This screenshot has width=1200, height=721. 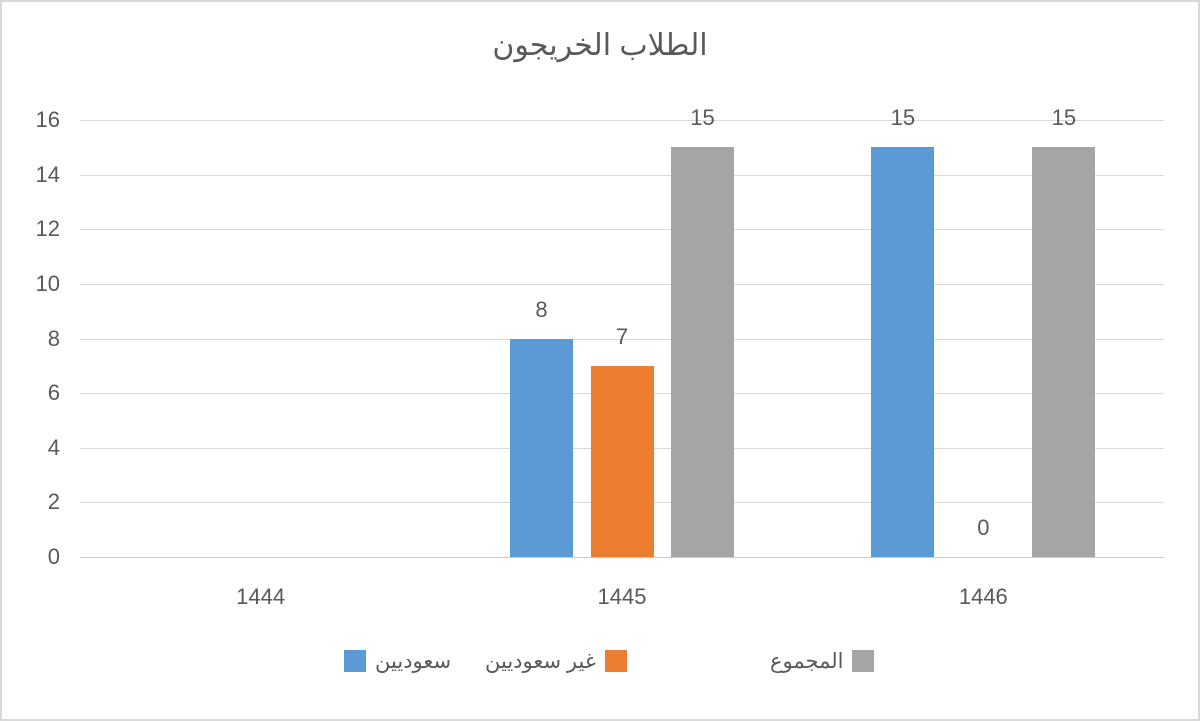 I want to click on legend-item-total: المجموع, so click(x=822, y=661).